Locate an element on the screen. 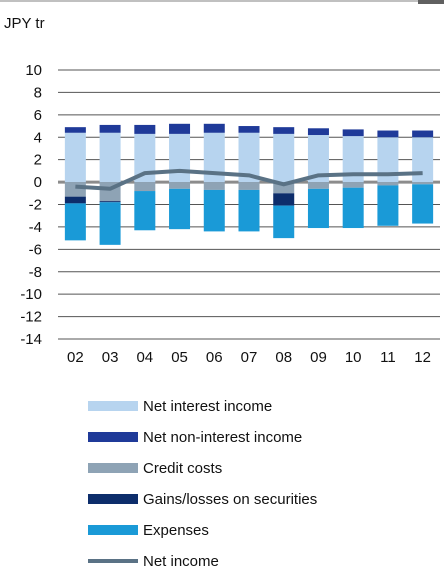 The width and height of the screenshot is (444, 572). unit-label: JPY tr is located at coordinates (24, 23).